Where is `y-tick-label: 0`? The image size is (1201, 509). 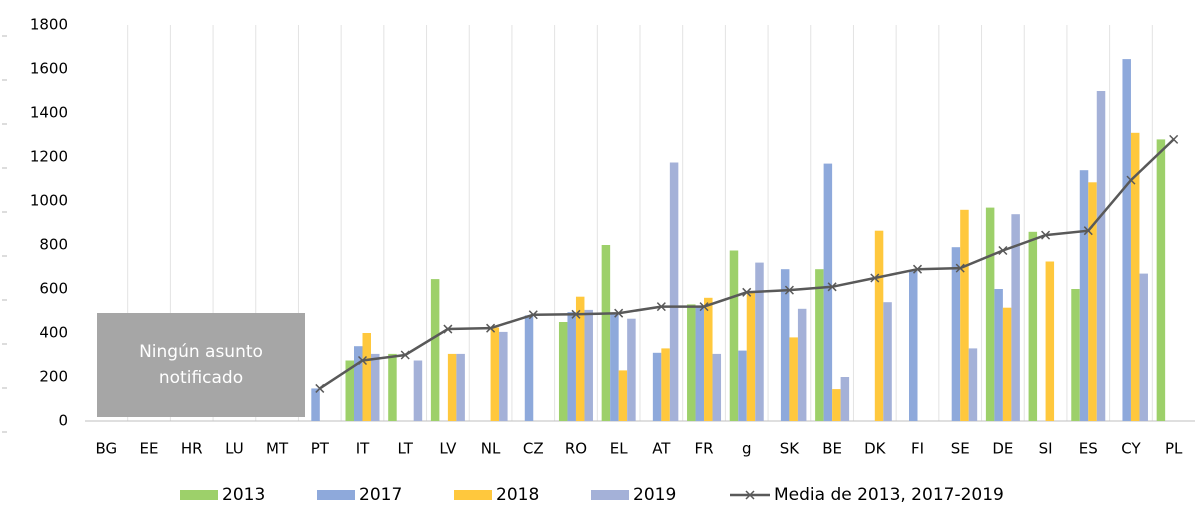
y-tick-label: 0 is located at coordinates (63, 421).